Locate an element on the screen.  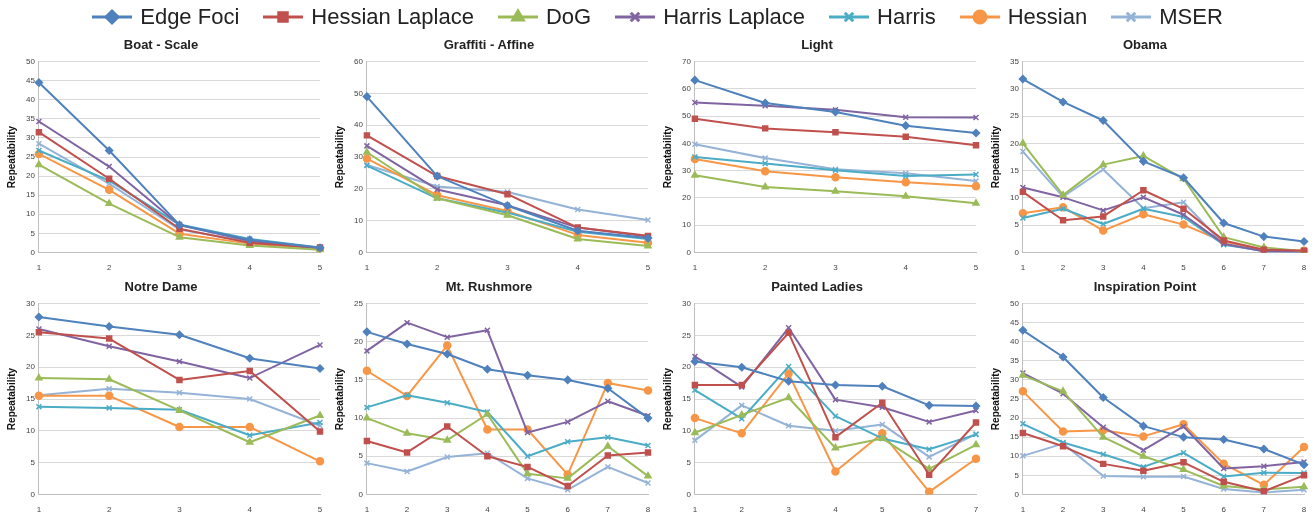
legend-label: MSER is located at coordinates (1191, 17).